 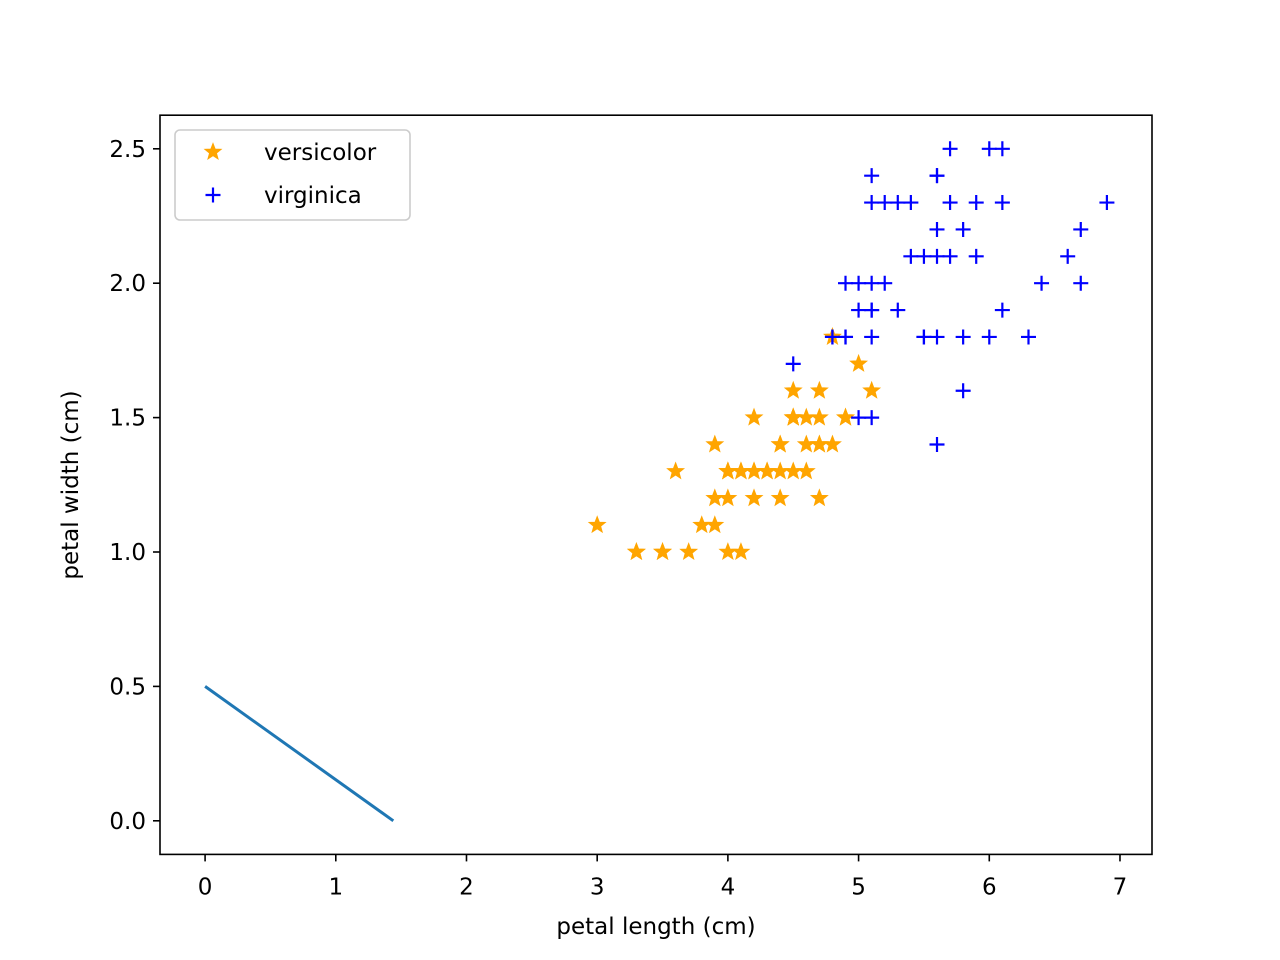 What do you see at coordinates (127, 687) in the screenshot?
I see `y-tick-label: 0.5` at bounding box center [127, 687].